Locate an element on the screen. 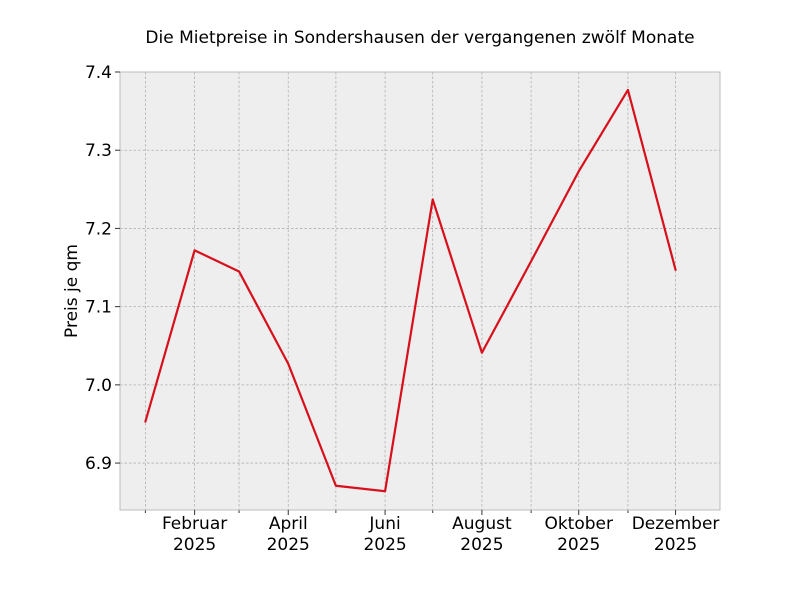 This screenshot has height=600, width=800. x-tick-label-month: August is located at coordinates (482, 524).